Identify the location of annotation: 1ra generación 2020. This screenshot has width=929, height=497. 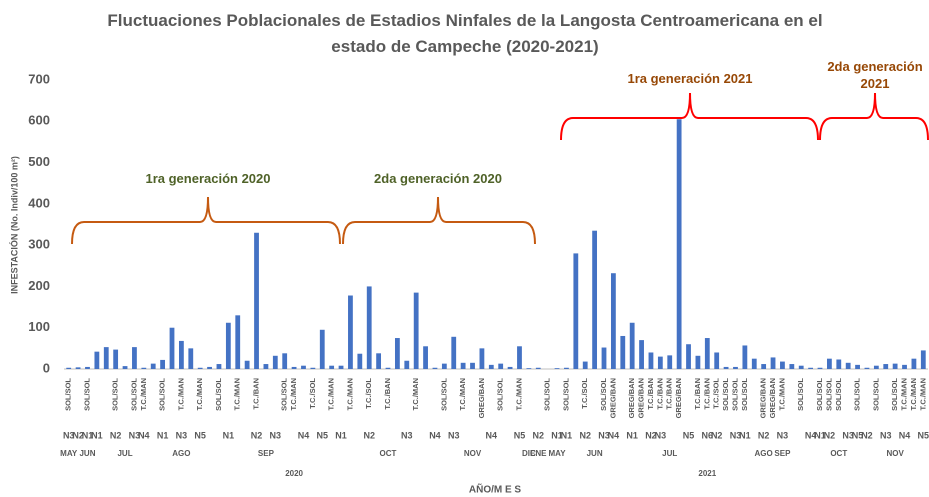
(208, 178).